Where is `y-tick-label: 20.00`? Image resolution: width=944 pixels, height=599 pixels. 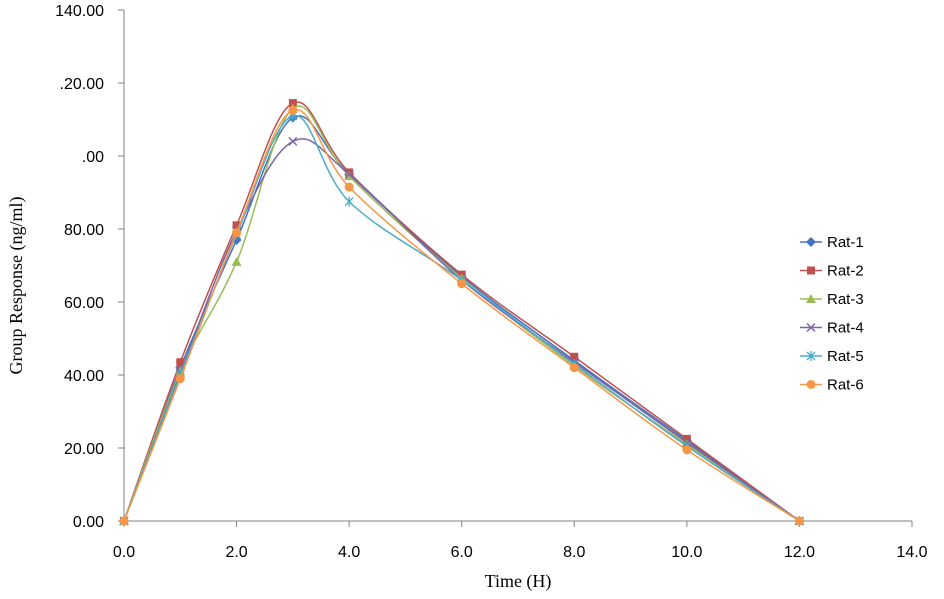 y-tick-label: 20.00 is located at coordinates (84, 449).